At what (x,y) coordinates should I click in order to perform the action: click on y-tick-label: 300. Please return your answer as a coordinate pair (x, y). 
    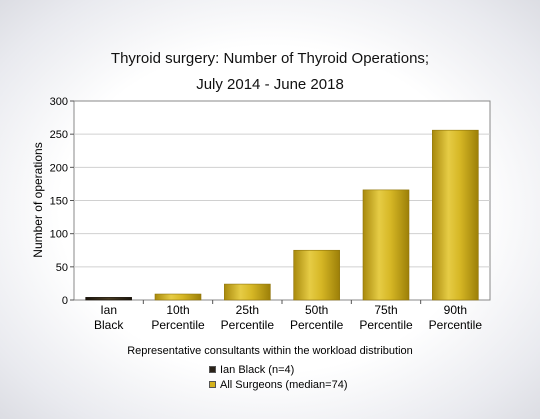
    Looking at the image, I should click on (59, 102).